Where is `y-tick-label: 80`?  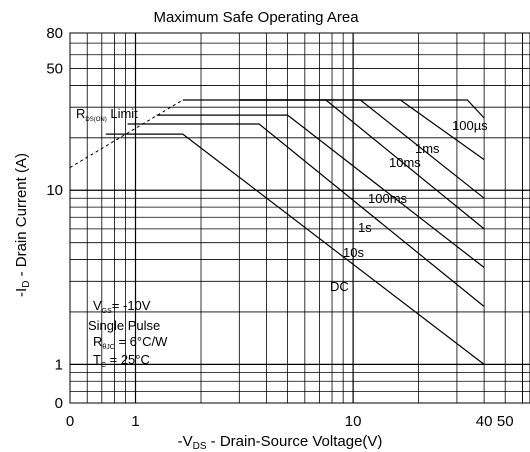 y-tick-label: 80 is located at coordinates (54, 33).